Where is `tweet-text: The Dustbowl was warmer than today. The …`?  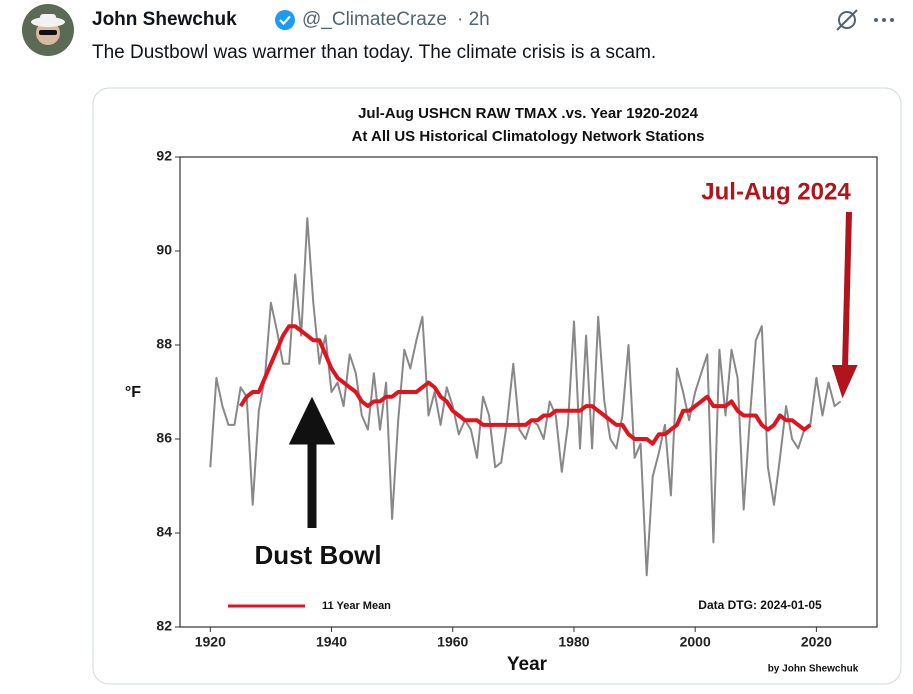 tweet-text: The Dustbowl was warmer than today. The … is located at coordinates (374, 52).